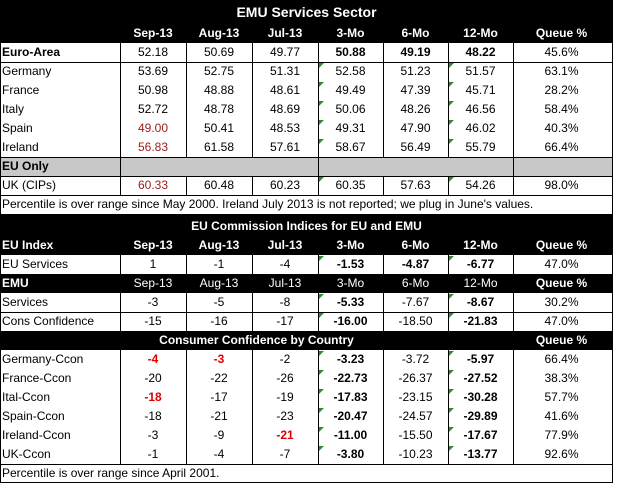  What do you see at coordinates (219, 90) in the screenshot?
I see `data-cell: 48.88` at bounding box center [219, 90].